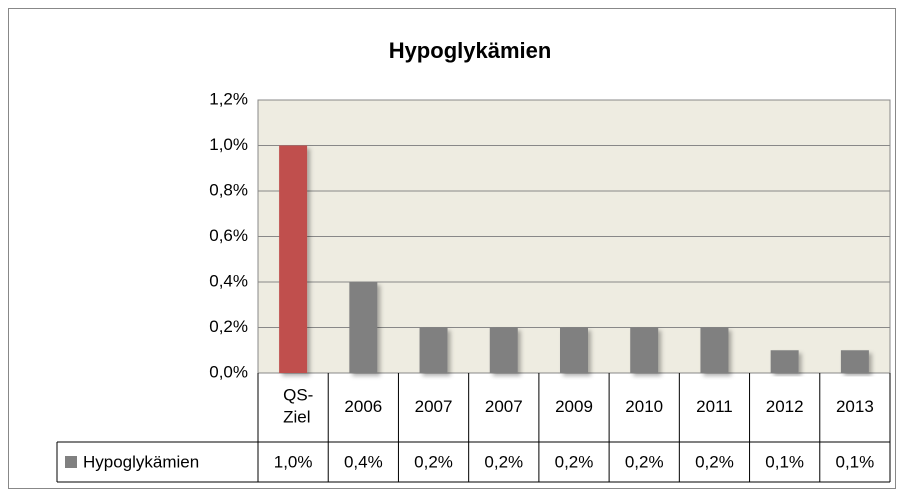 Image resolution: width=909 pixels, height=496 pixels. Describe the element at coordinates (141, 461) in the screenshot. I see `legend-label: Hypoglykämien` at that location.